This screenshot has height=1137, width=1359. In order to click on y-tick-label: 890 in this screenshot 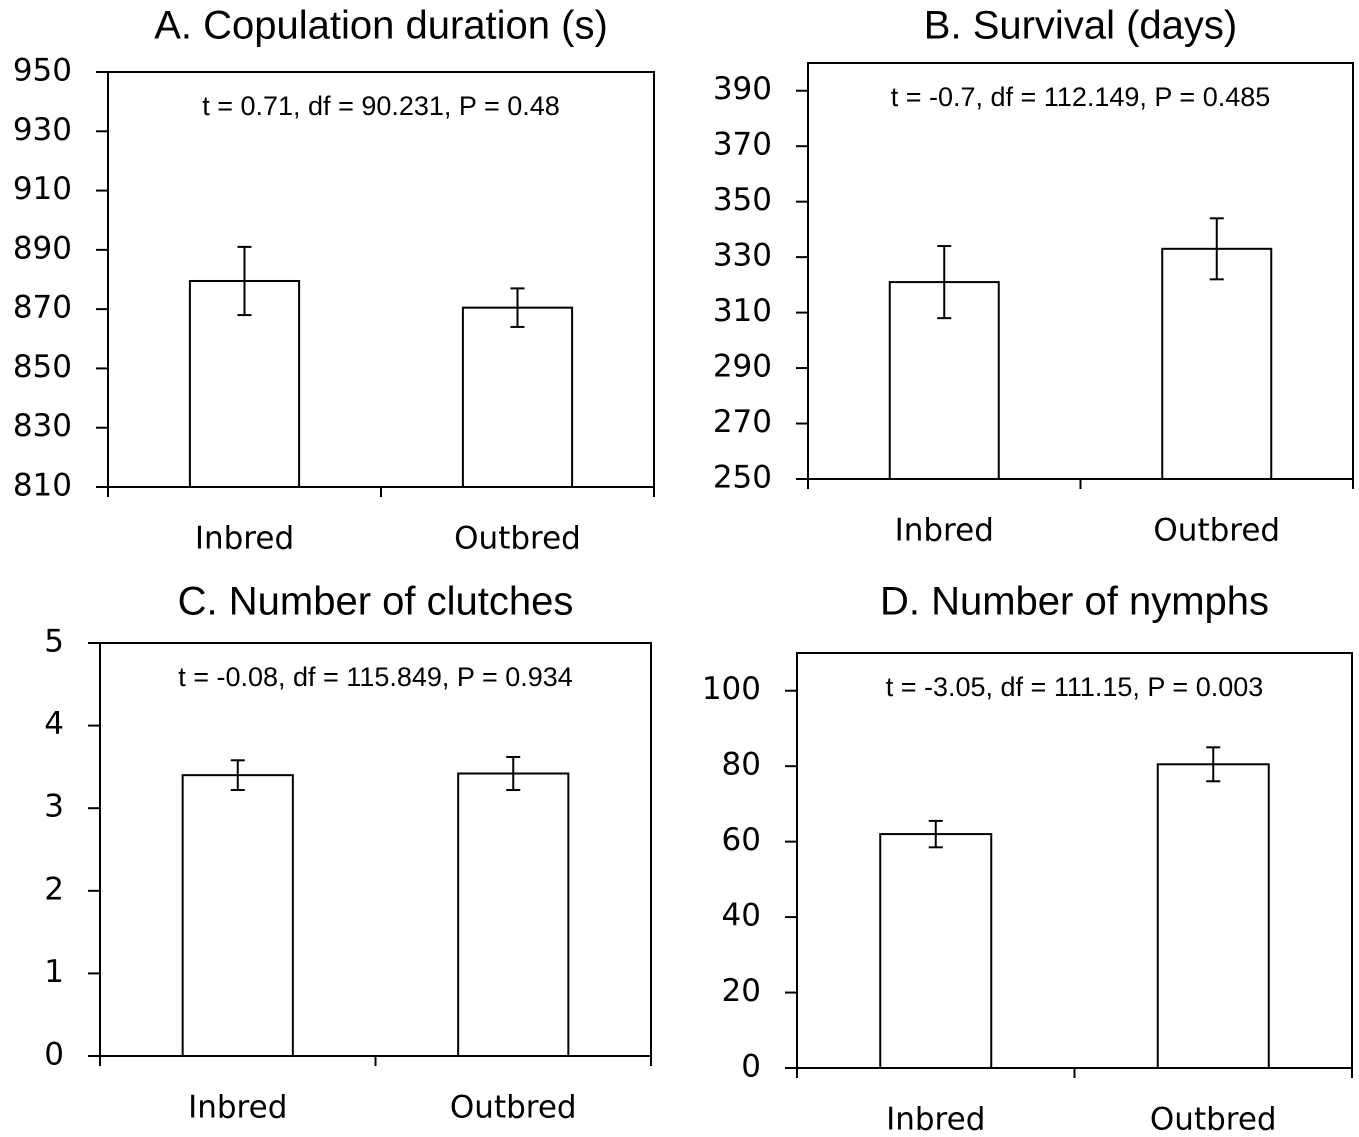, I will do `click(42, 248)`.